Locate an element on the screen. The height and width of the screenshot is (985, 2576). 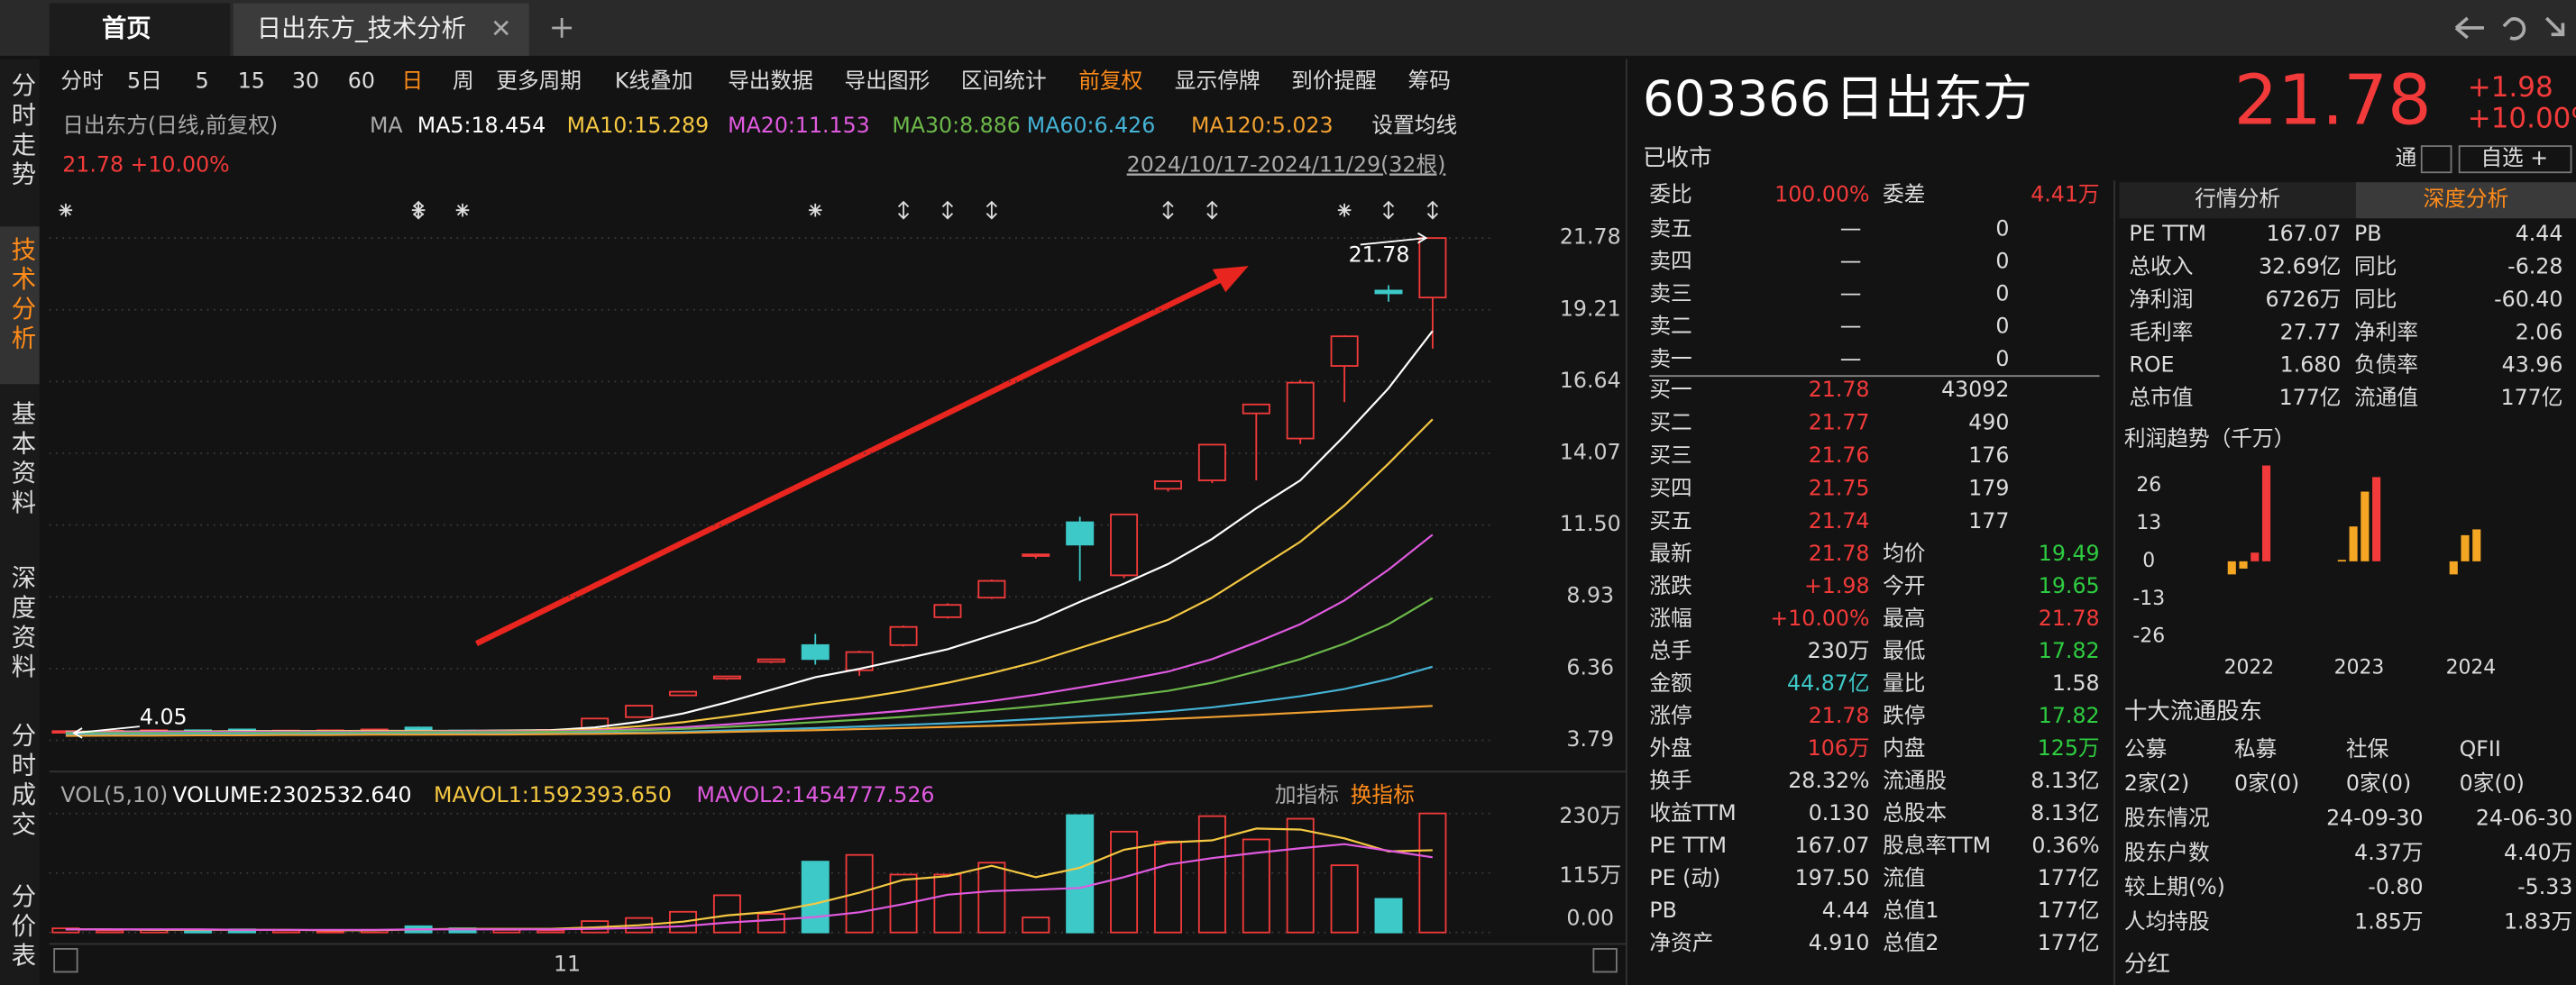
y-tick-label: 16.64 is located at coordinates (1590, 380).